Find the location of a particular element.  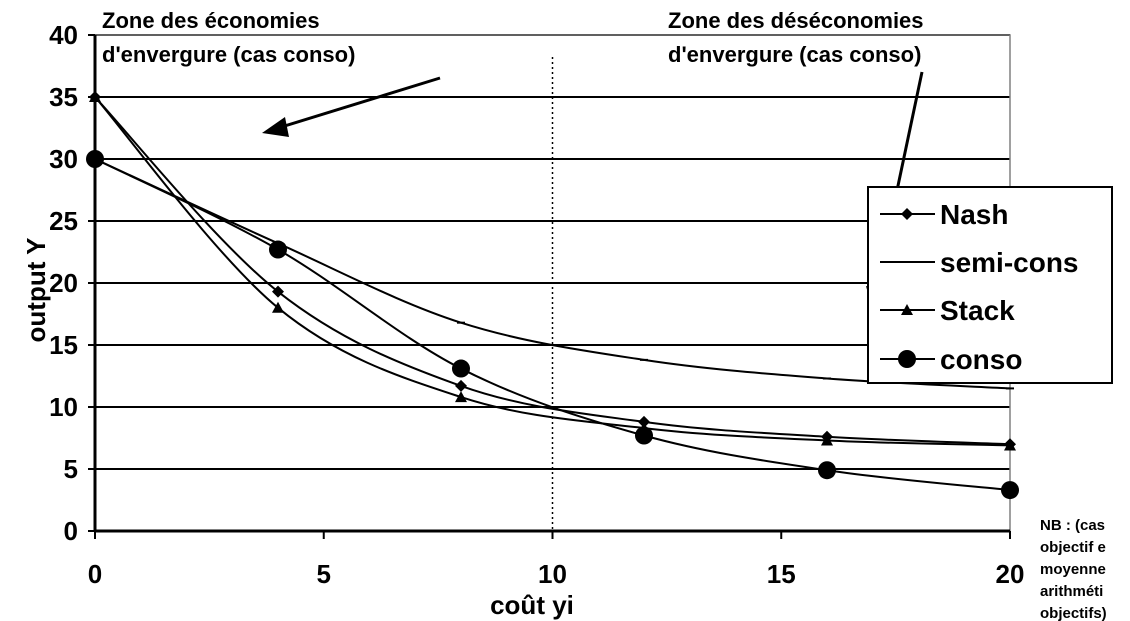

y-tick-label-40: 40 is located at coordinates (63, 35).